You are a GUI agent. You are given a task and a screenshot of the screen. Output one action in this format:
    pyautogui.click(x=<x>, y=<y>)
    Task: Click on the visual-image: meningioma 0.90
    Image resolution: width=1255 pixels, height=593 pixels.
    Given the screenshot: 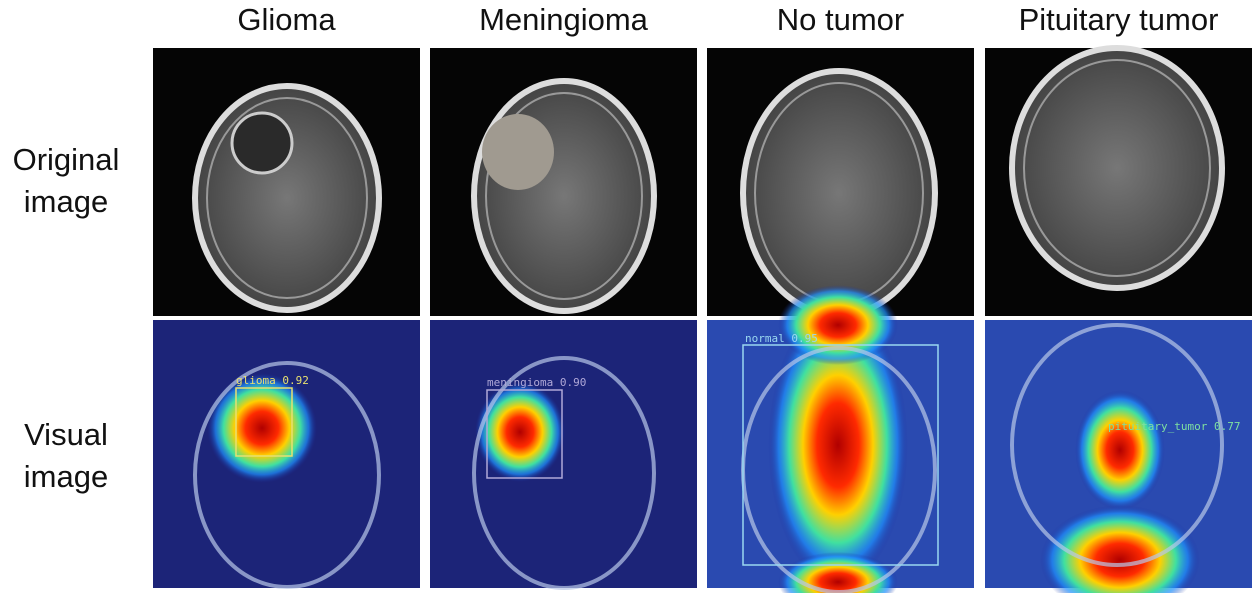 What is the action you would take?
    pyautogui.click(x=563, y=455)
    